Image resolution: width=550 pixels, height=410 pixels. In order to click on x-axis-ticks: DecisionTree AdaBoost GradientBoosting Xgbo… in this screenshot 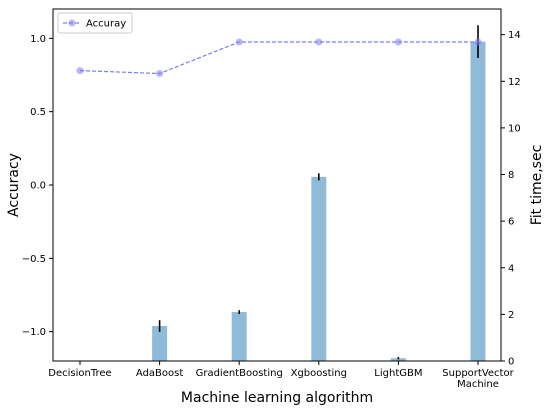, I will do `click(281, 375)`.